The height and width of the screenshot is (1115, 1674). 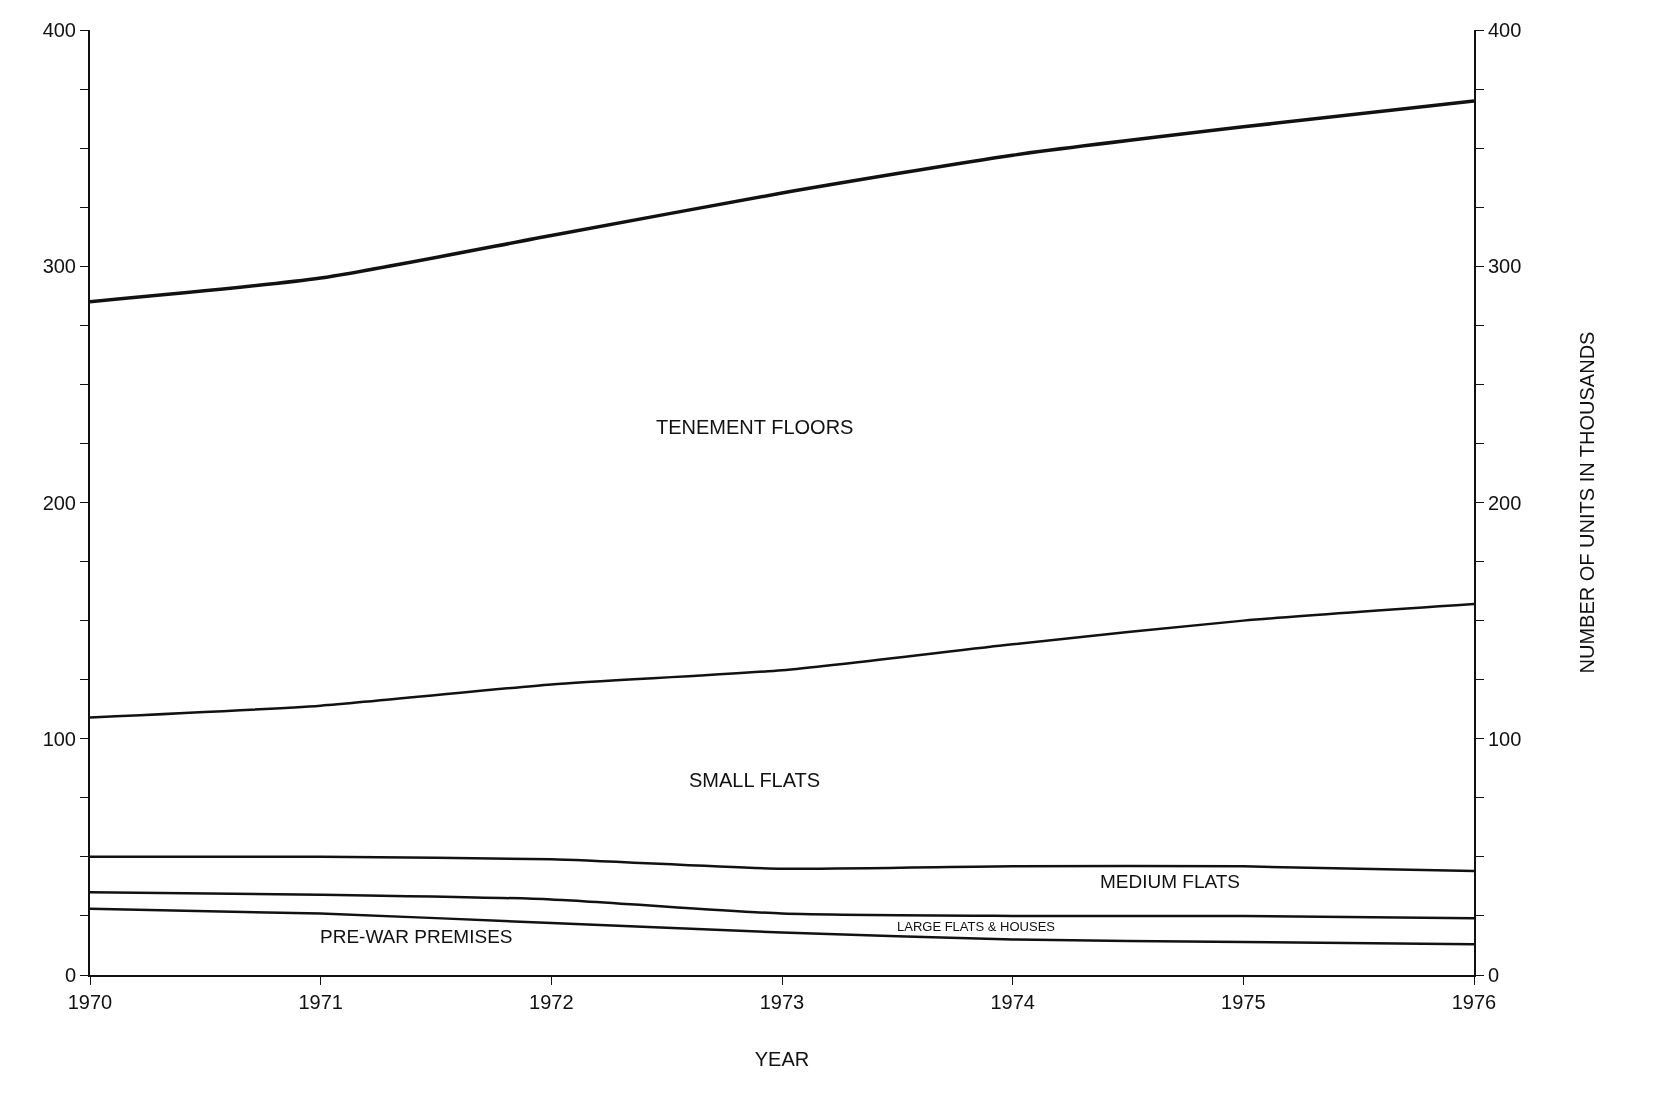 I want to click on y-tick-label: 400, so click(x=59, y=30).